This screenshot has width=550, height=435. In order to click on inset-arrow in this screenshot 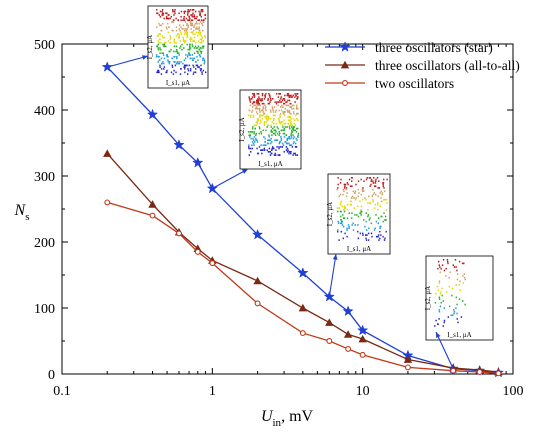, I will do `click(128, 61)`.